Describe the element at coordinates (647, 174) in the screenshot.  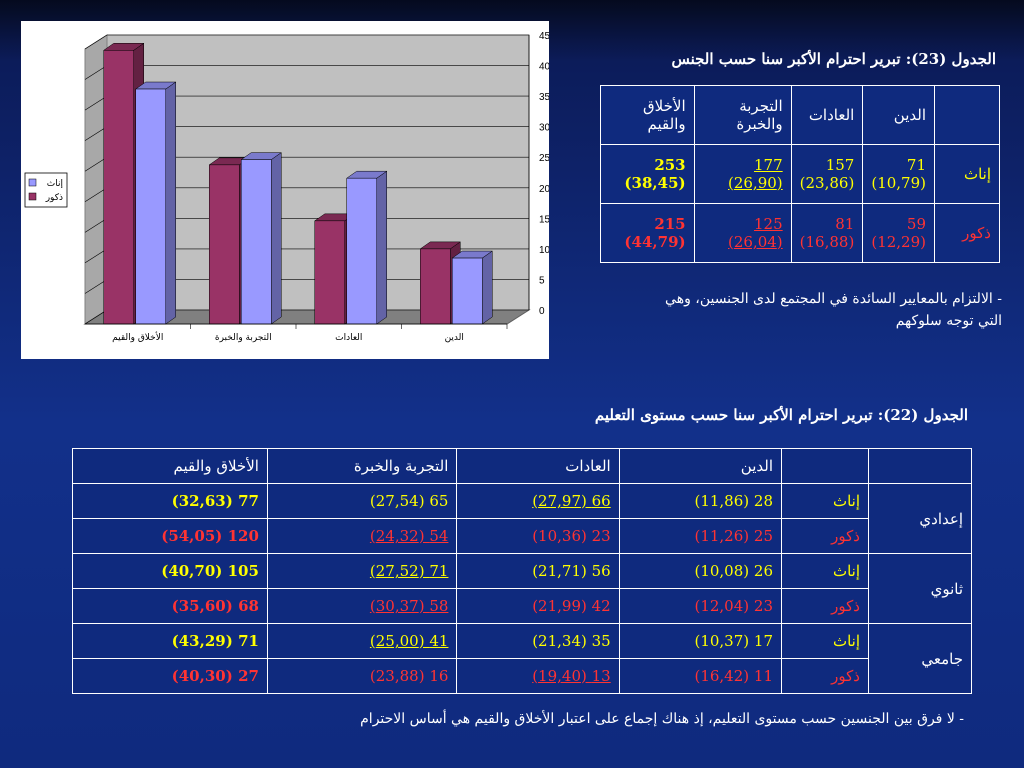
I see `table23-cell: 253 (38,45)` at that location.